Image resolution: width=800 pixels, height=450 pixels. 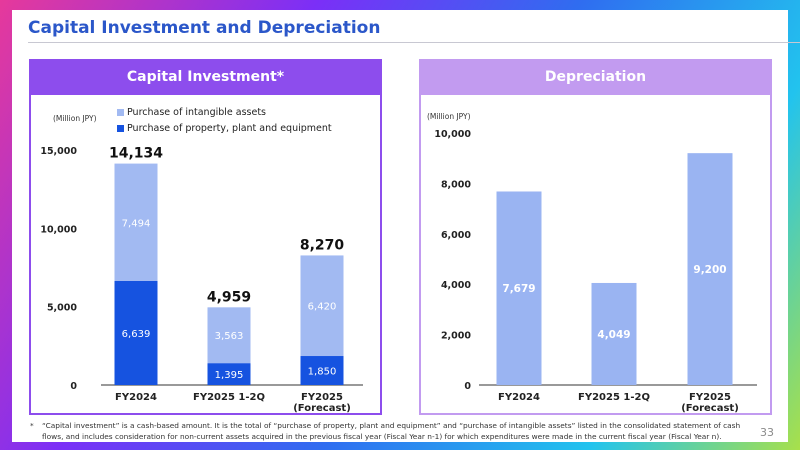 What do you see at coordinates (229, 297) in the screenshot?
I see `total-label-1: 4,959` at bounding box center [229, 297].